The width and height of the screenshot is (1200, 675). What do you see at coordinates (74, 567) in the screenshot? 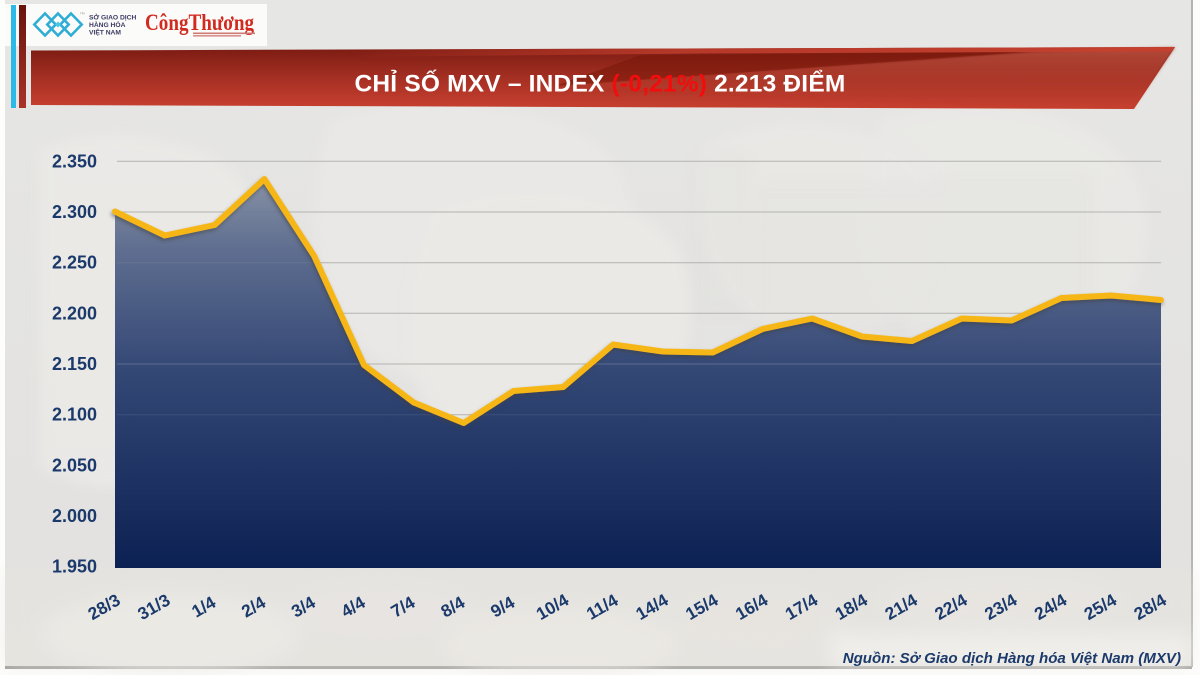
I see `svg-text: 1.950` at bounding box center [74, 567].